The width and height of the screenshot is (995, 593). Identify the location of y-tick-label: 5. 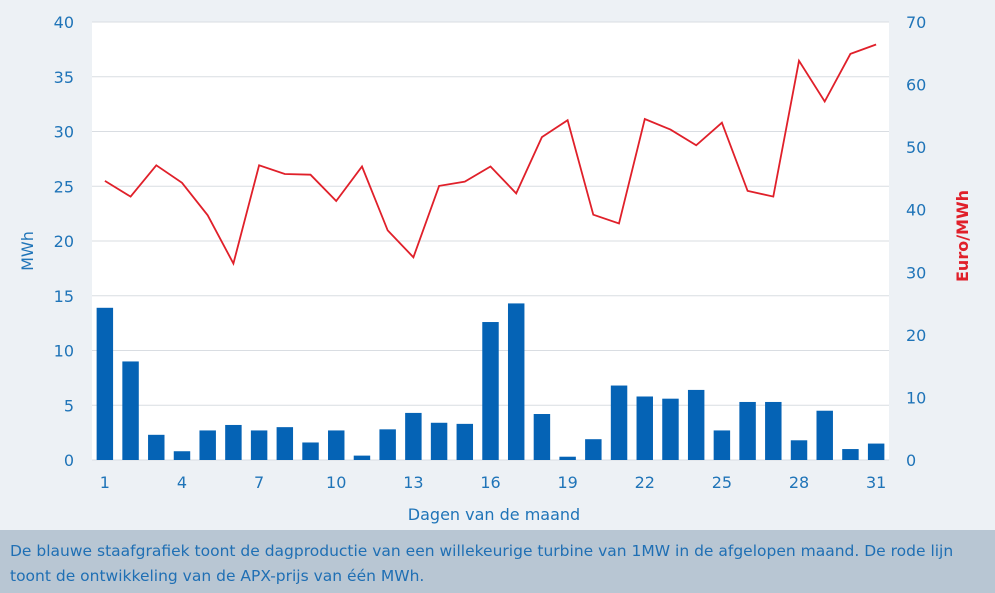
(69, 405).